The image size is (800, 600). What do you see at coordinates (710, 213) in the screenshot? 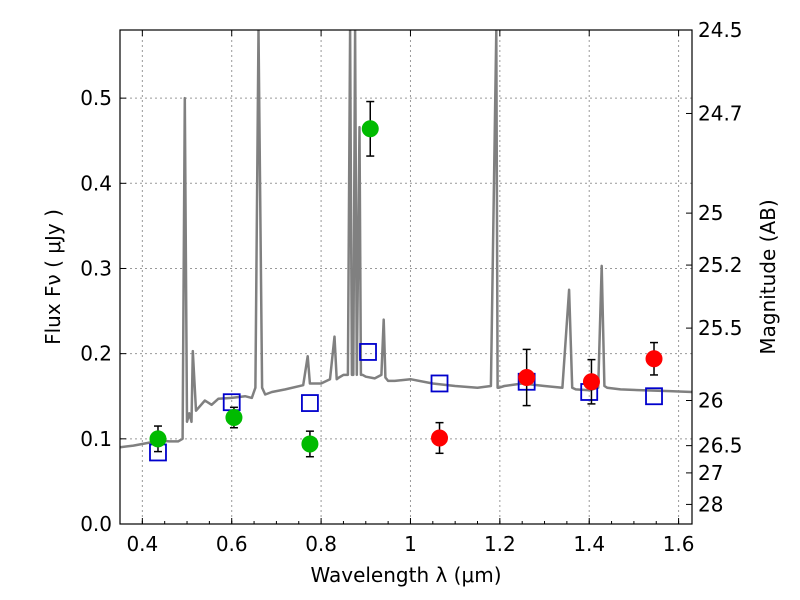
I see `right-tick-label: 25` at bounding box center [710, 213].